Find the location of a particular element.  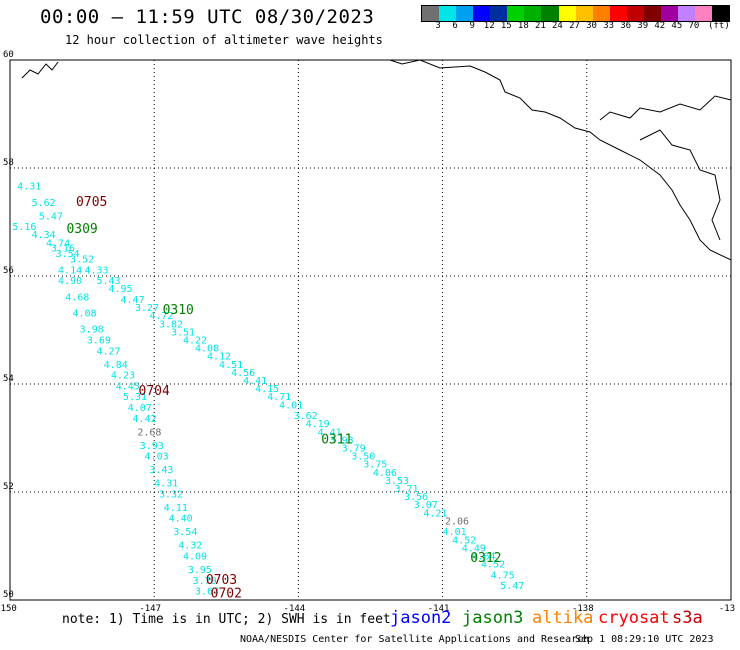

wave-height-label: 3.98 is located at coordinates (92, 330).